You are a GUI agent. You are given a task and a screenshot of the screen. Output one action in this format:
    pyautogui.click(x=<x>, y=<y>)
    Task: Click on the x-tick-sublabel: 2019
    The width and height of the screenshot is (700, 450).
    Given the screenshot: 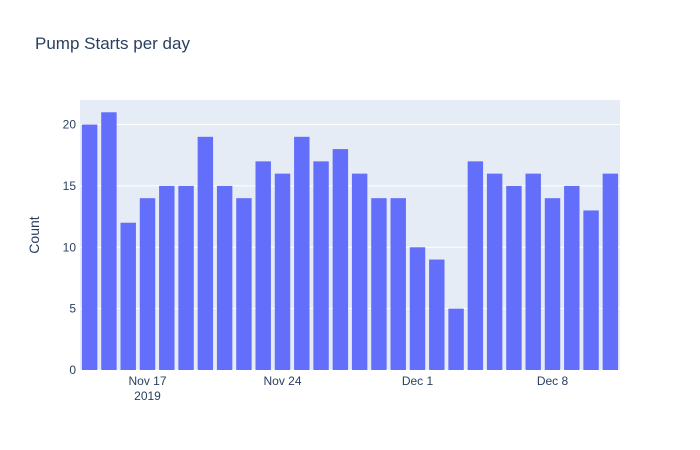 What is the action you would take?
    pyautogui.click(x=147, y=396)
    